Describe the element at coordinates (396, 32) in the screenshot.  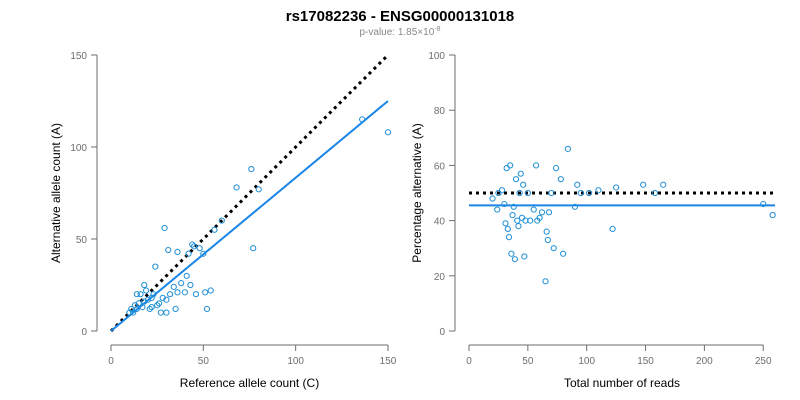
I see `subtitle-prefix: p-value: 1.85×10` at that location.